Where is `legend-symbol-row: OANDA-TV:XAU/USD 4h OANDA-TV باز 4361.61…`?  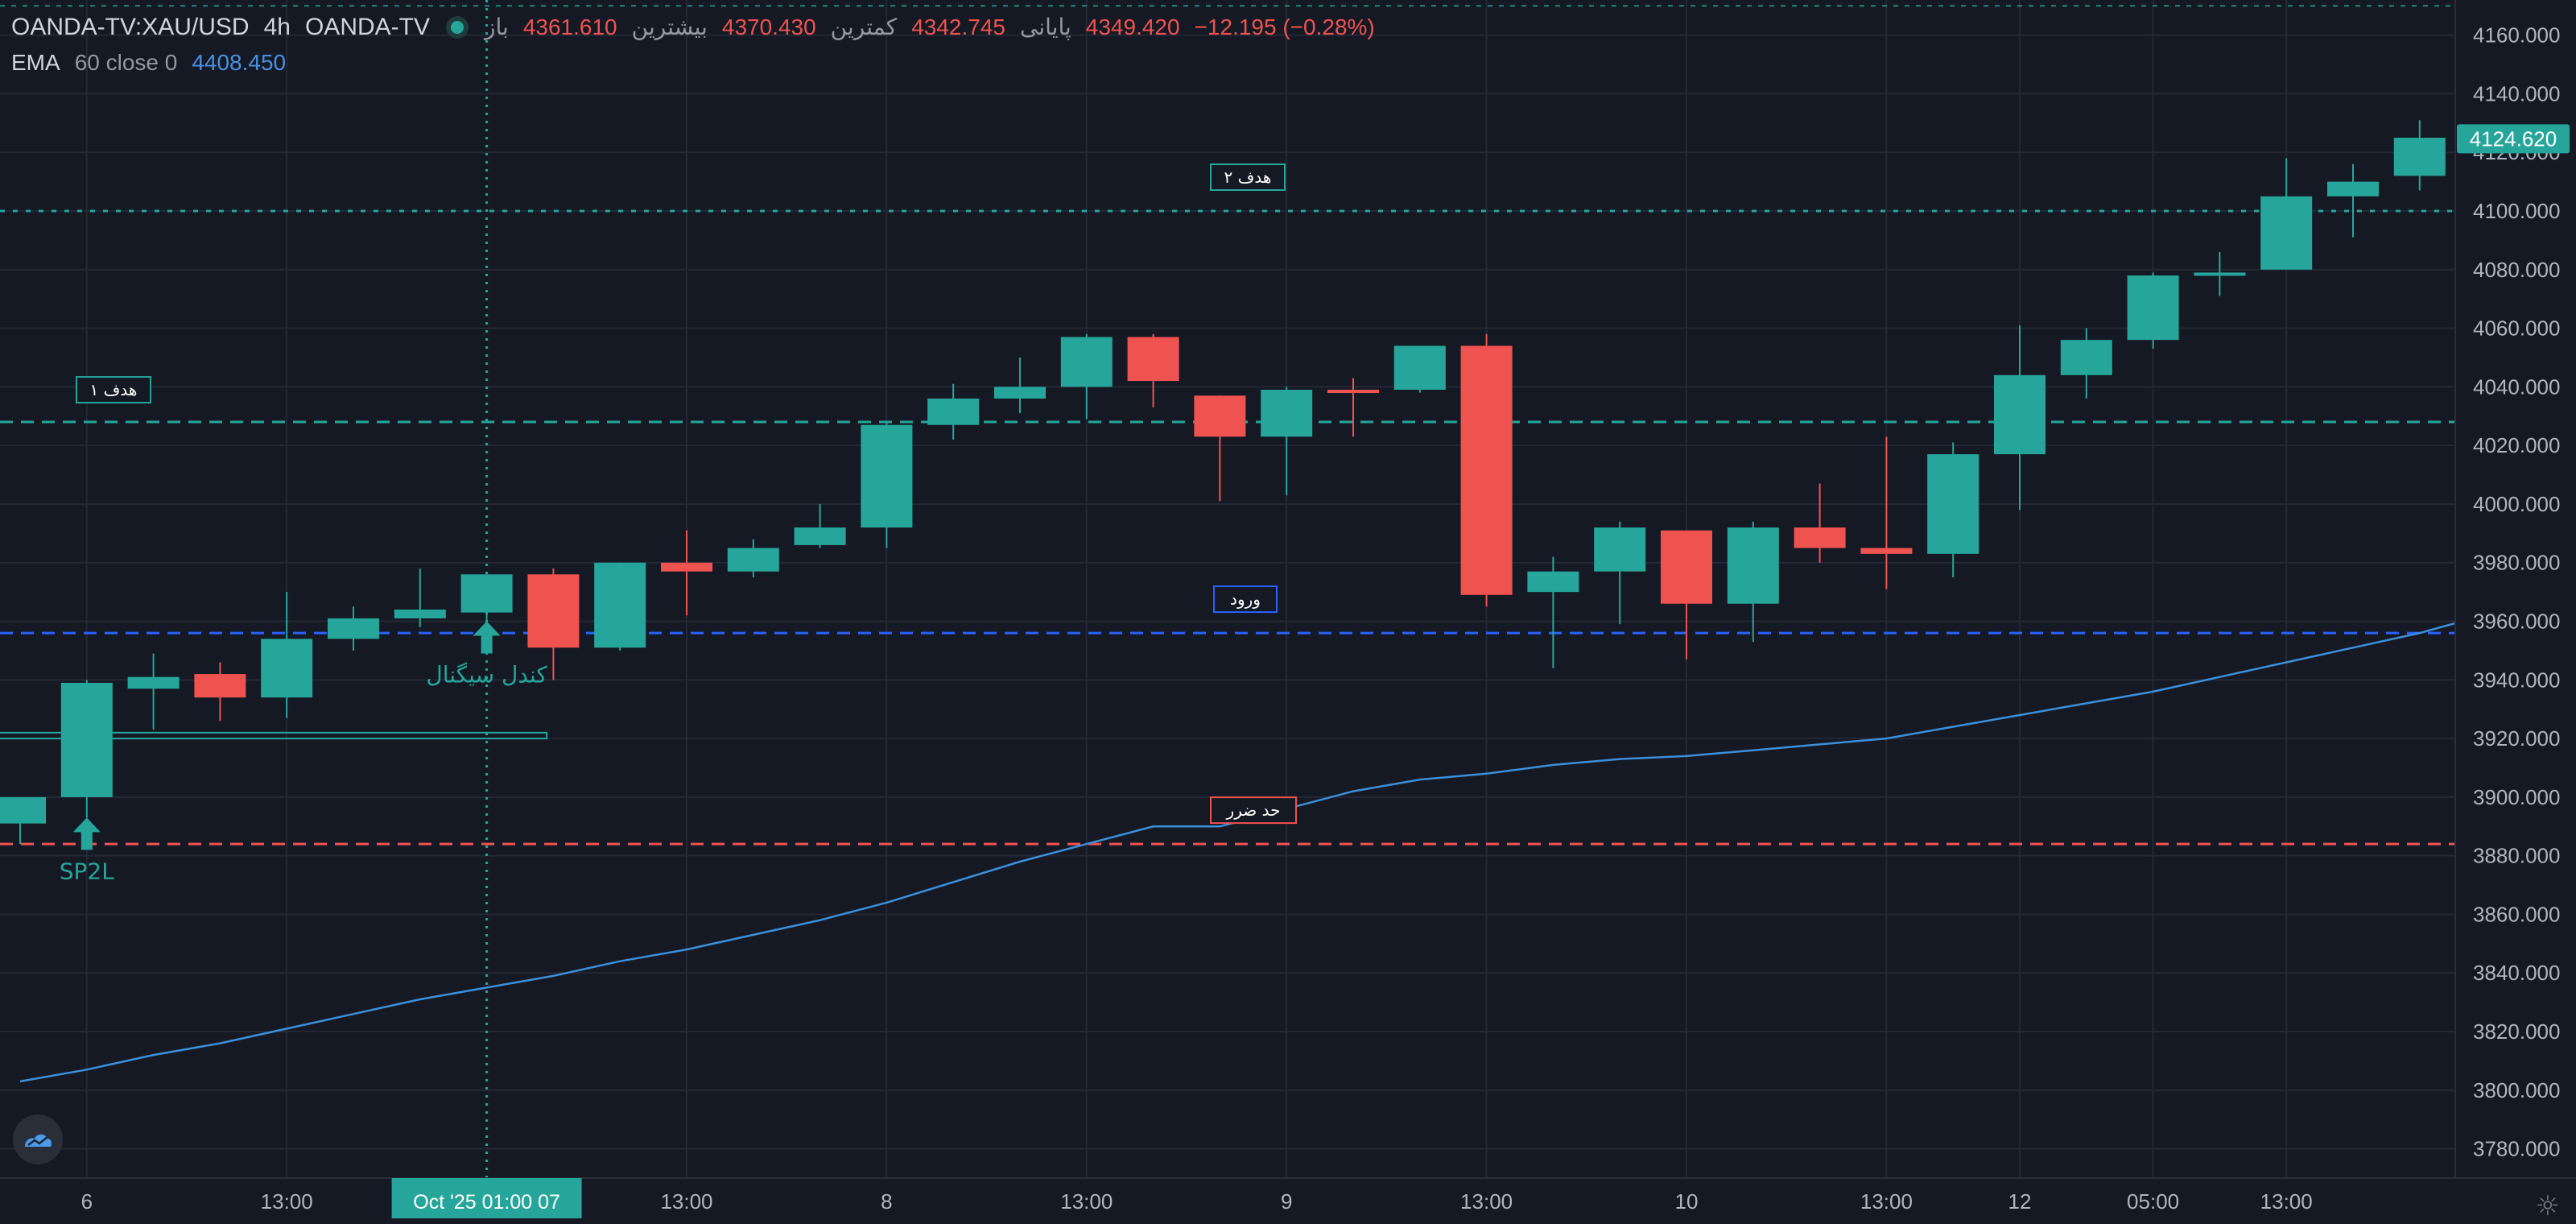
legend-symbol-row: OANDA-TV:XAU/USD 4h OANDA-TV باز 4361.61… is located at coordinates (693, 27).